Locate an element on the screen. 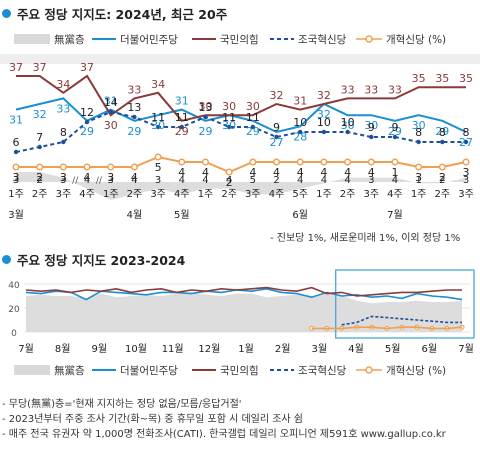 This screenshot has height=457, width=480. data-label-rebuild: 12 is located at coordinates (87, 112).